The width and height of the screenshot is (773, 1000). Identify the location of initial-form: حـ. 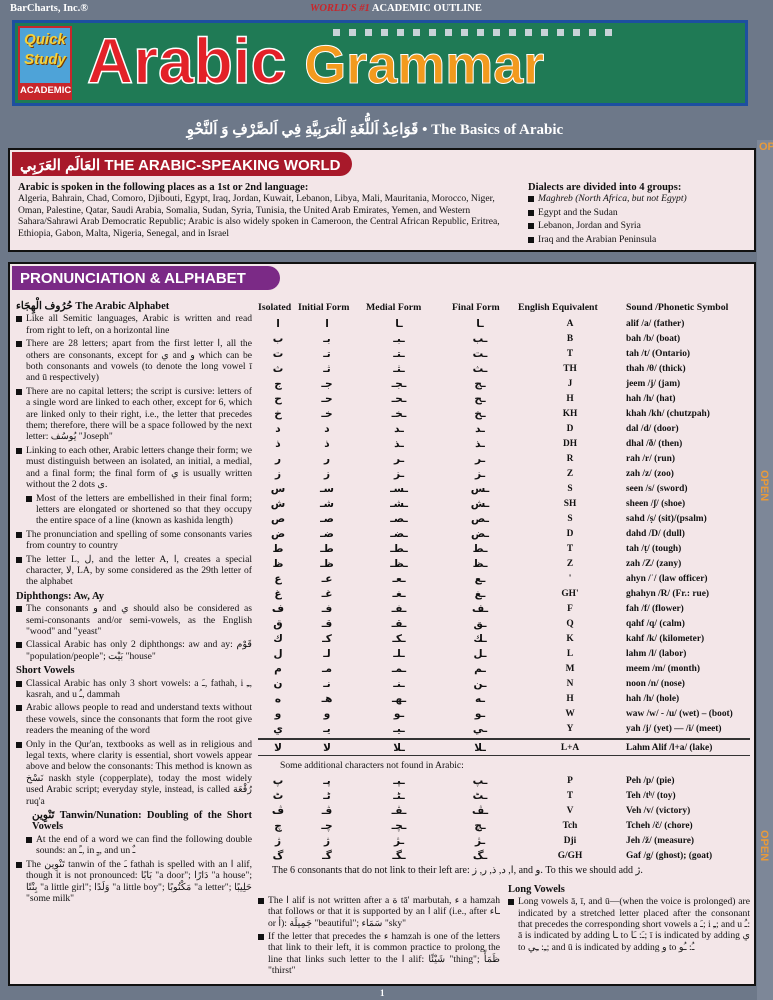
(327, 398).